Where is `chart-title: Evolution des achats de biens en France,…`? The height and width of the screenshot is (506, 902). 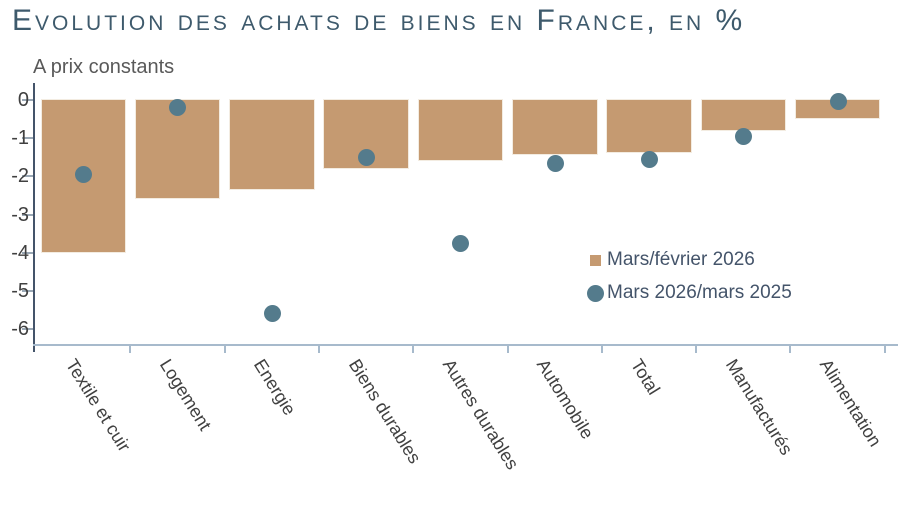
chart-title: Evolution des achats de biens en France,… is located at coordinates (379, 20).